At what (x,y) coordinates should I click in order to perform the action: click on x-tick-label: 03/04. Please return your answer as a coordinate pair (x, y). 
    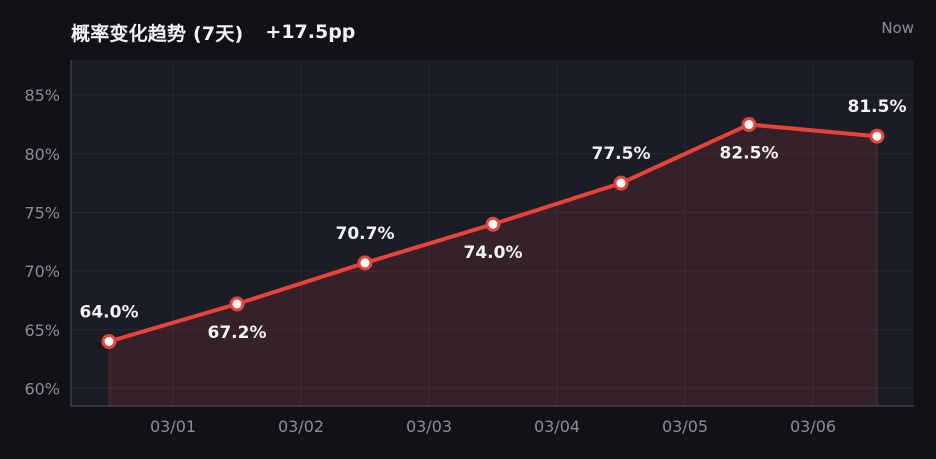
    Looking at the image, I should click on (557, 426).